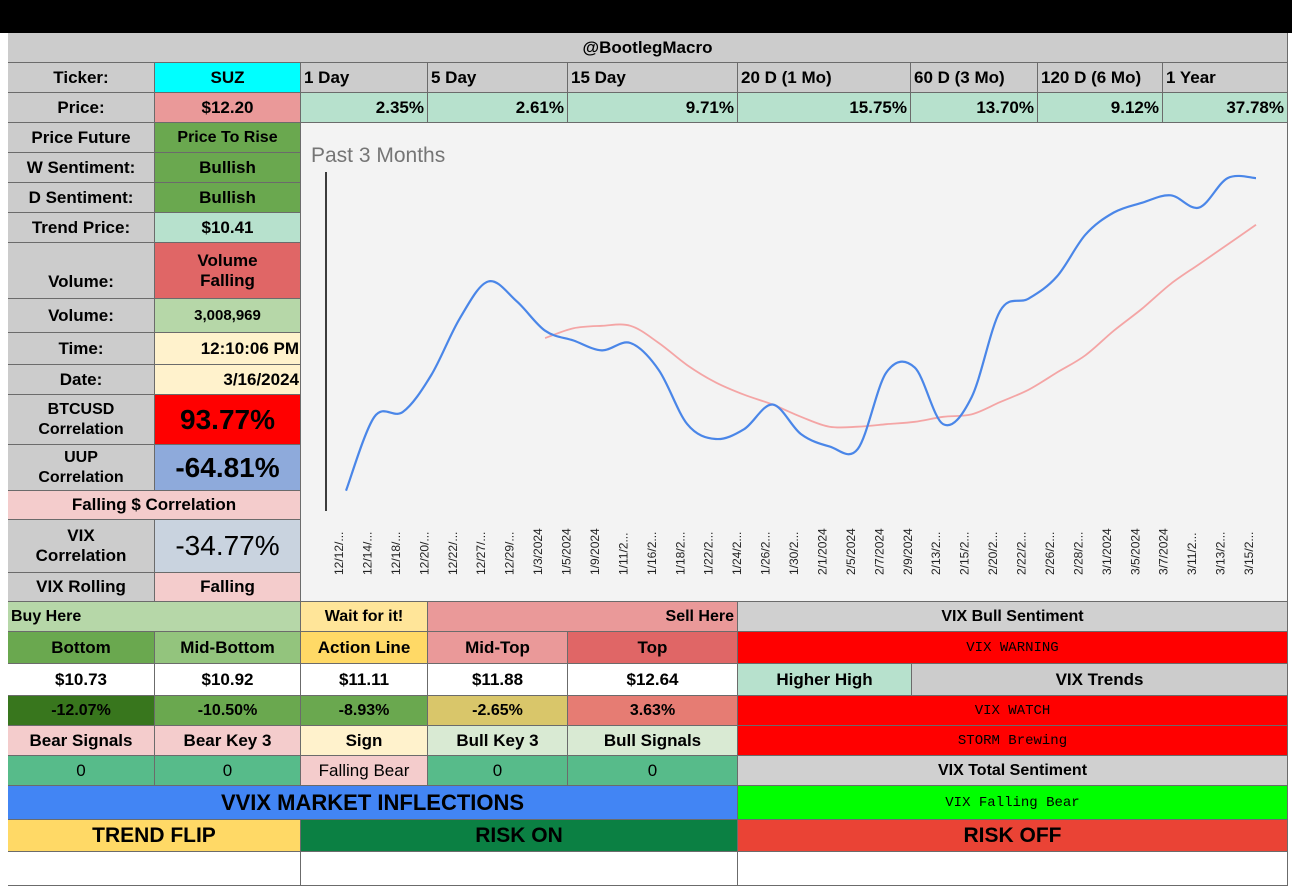  I want to click on trend-flip-empty-cell, so click(154, 869).